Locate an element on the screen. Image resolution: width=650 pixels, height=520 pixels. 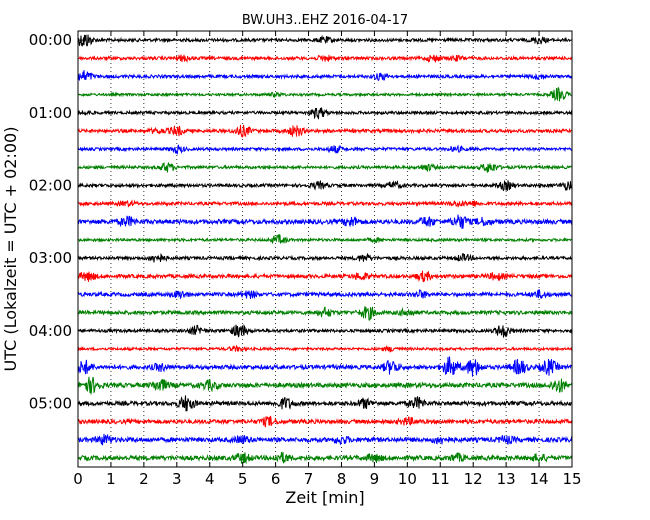
y-tick-label: 05:00 is located at coordinates (50, 403).